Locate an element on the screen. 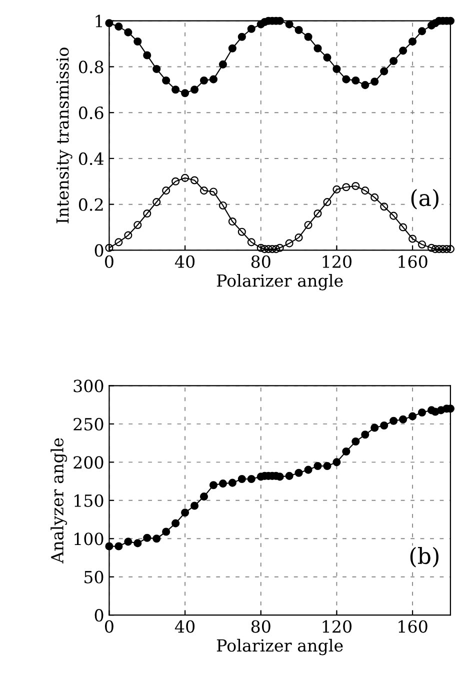  y-tick-label: 0.4 is located at coordinates (91, 159).